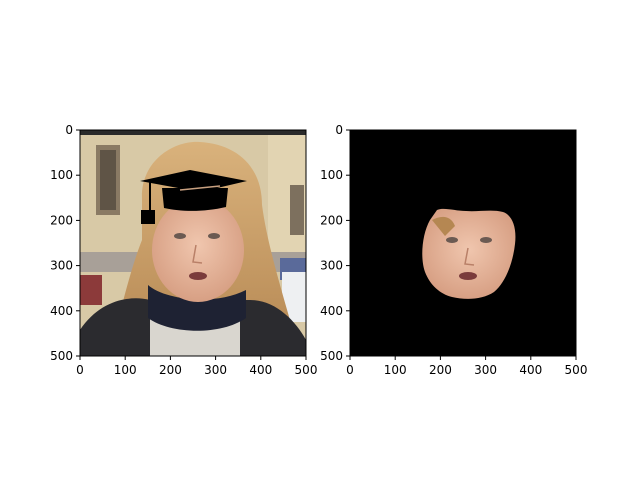 The image size is (640, 480). What do you see at coordinates (193, 181) in the screenshot?
I see `hat-board` at bounding box center [193, 181].